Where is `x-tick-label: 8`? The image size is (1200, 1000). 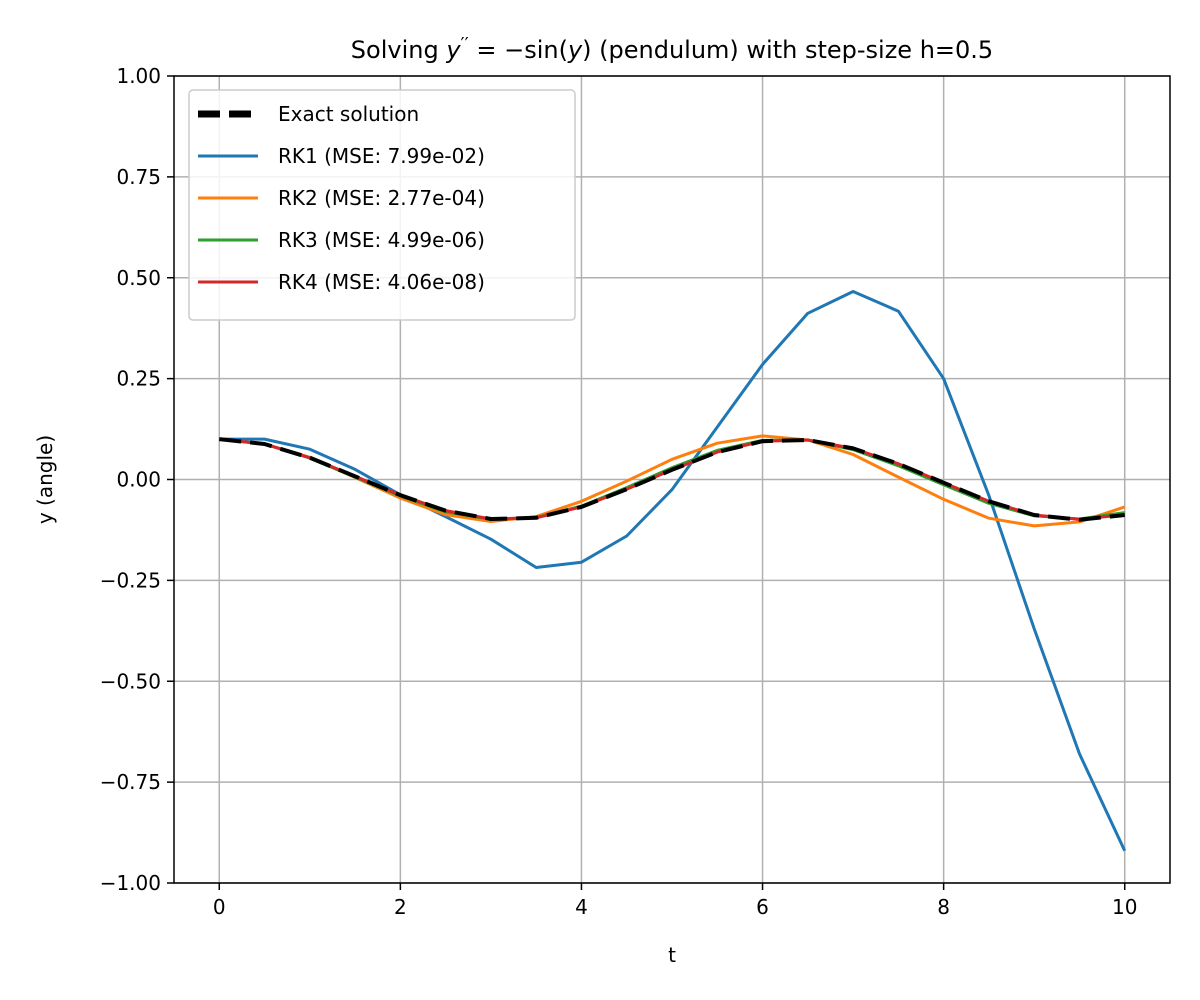 x-tick-label: 8 is located at coordinates (943, 907).